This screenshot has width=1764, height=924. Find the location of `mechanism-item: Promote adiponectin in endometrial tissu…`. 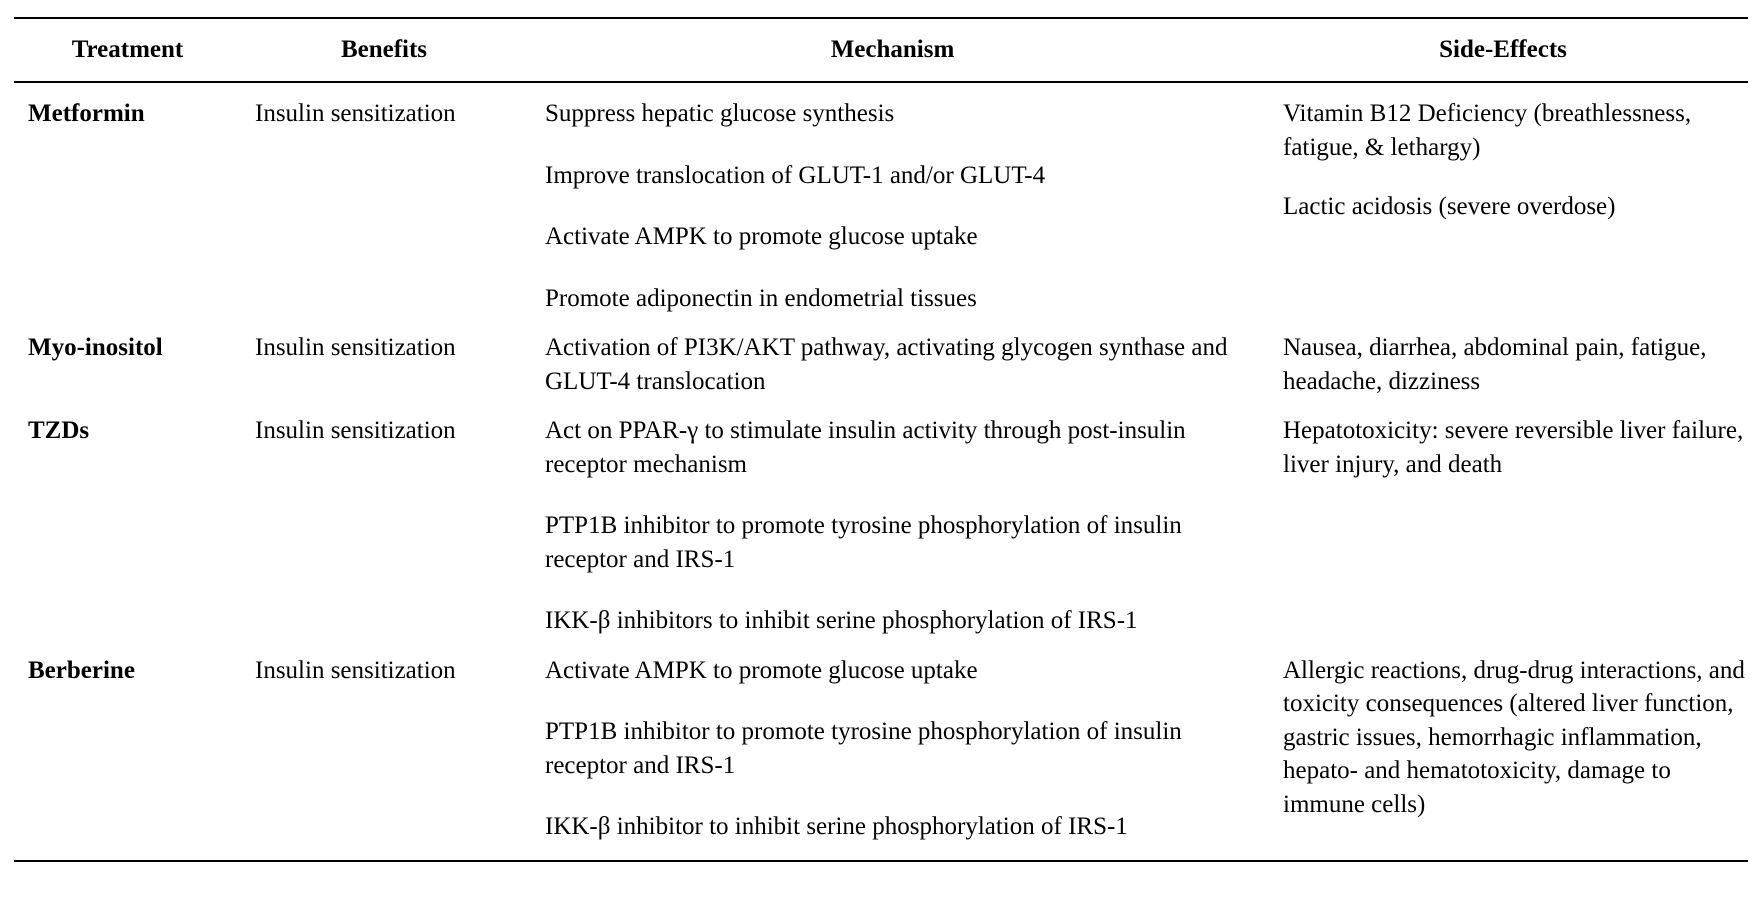

mechanism-item: Promote adiponectin in endometrial tissu… is located at coordinates (761, 298).